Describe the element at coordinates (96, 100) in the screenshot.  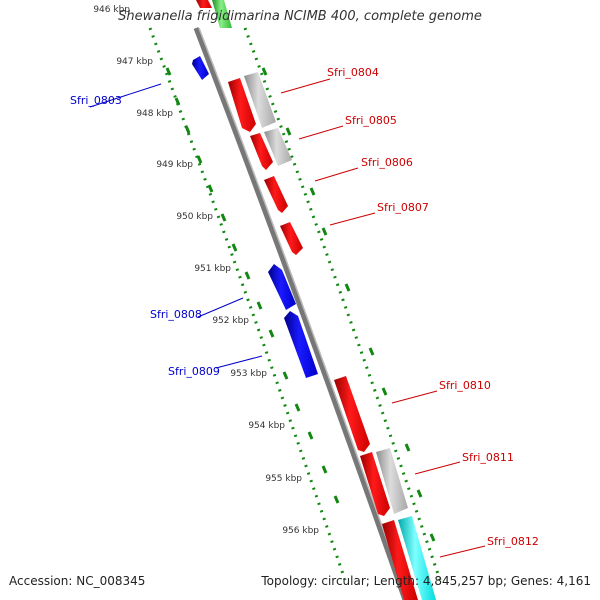
I see `gene-label-sfri-0803: Sfri_0803` at that location.